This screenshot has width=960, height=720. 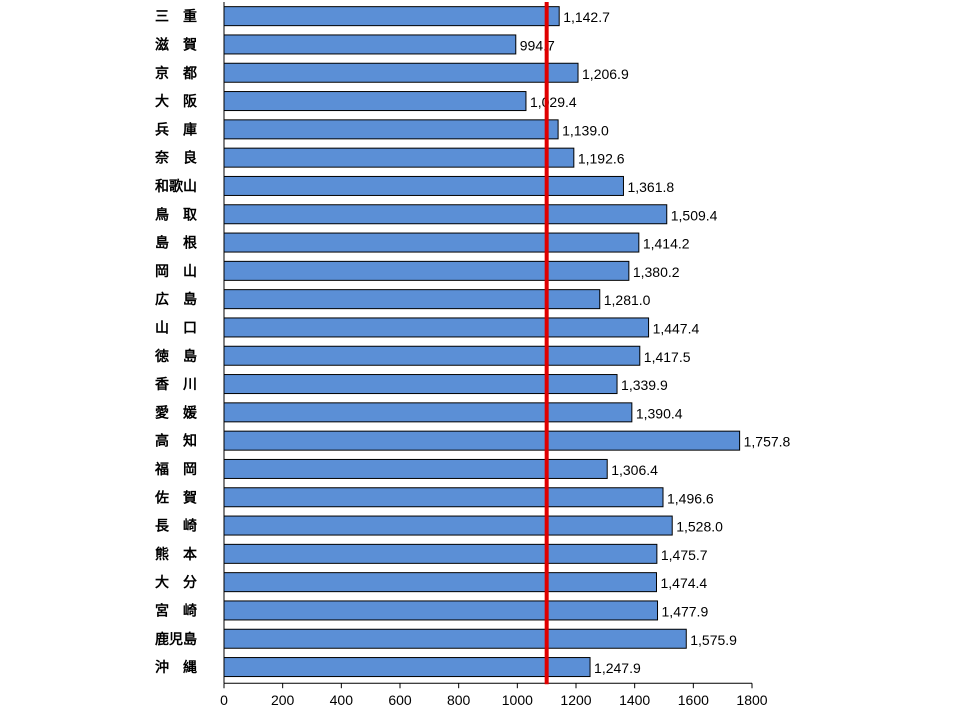 What do you see at coordinates (459, 700) in the screenshot?
I see `x-tick-label: 800` at bounding box center [459, 700].